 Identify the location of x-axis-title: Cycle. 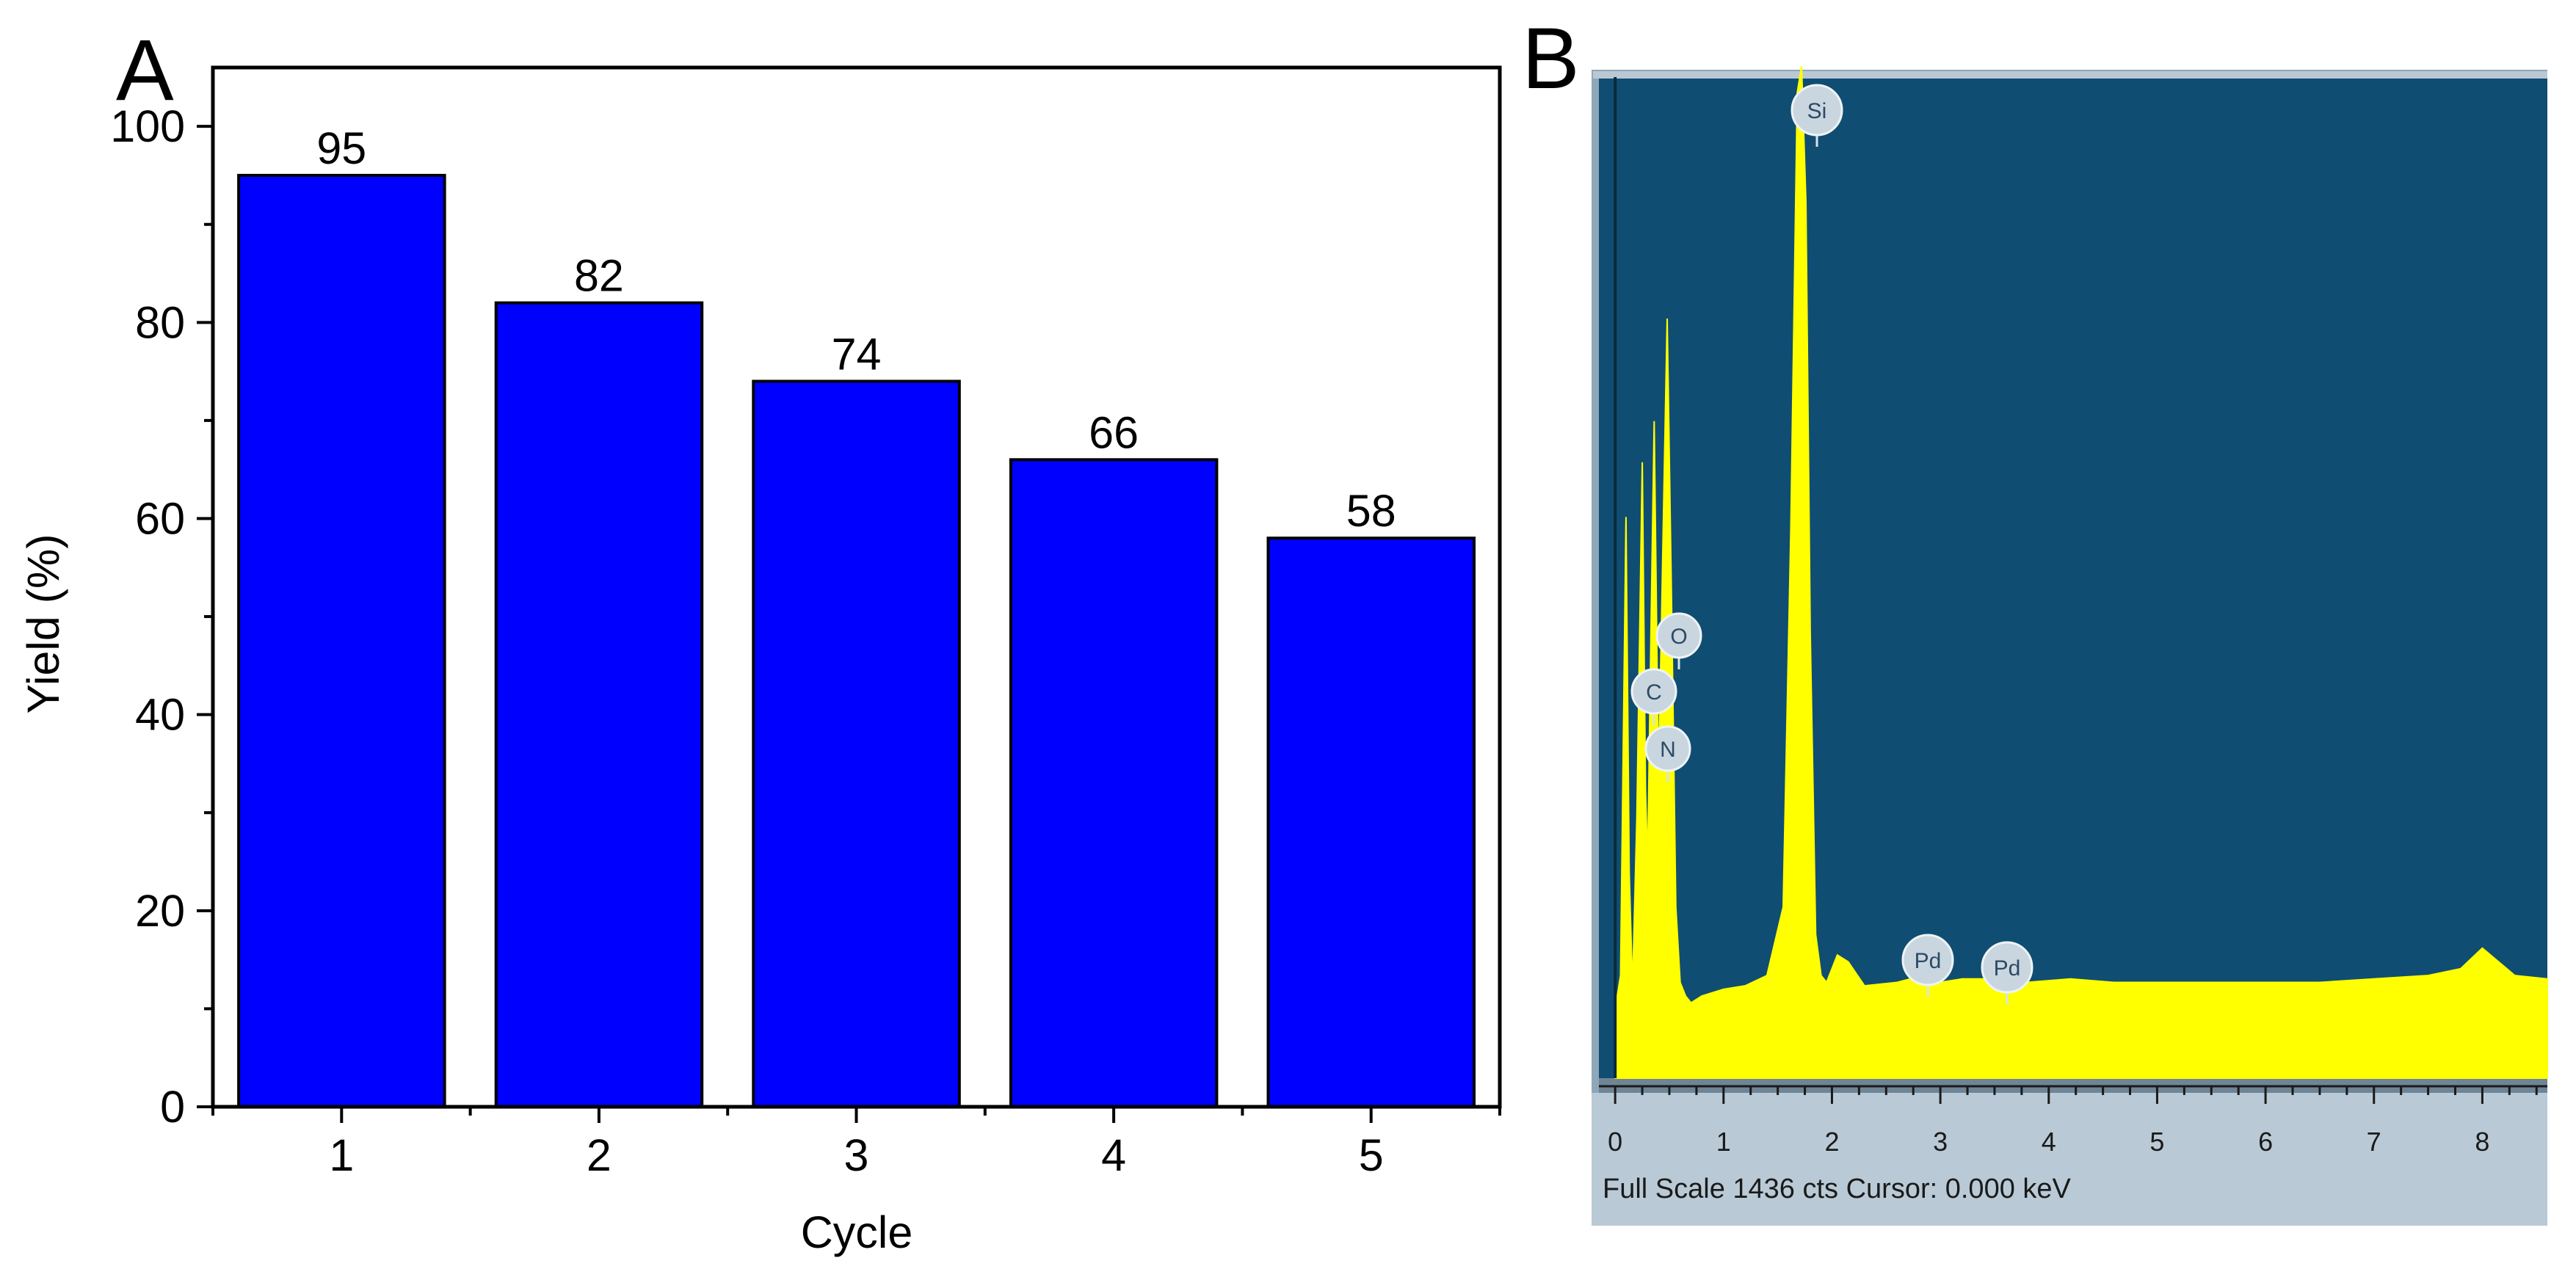
(857, 1232).